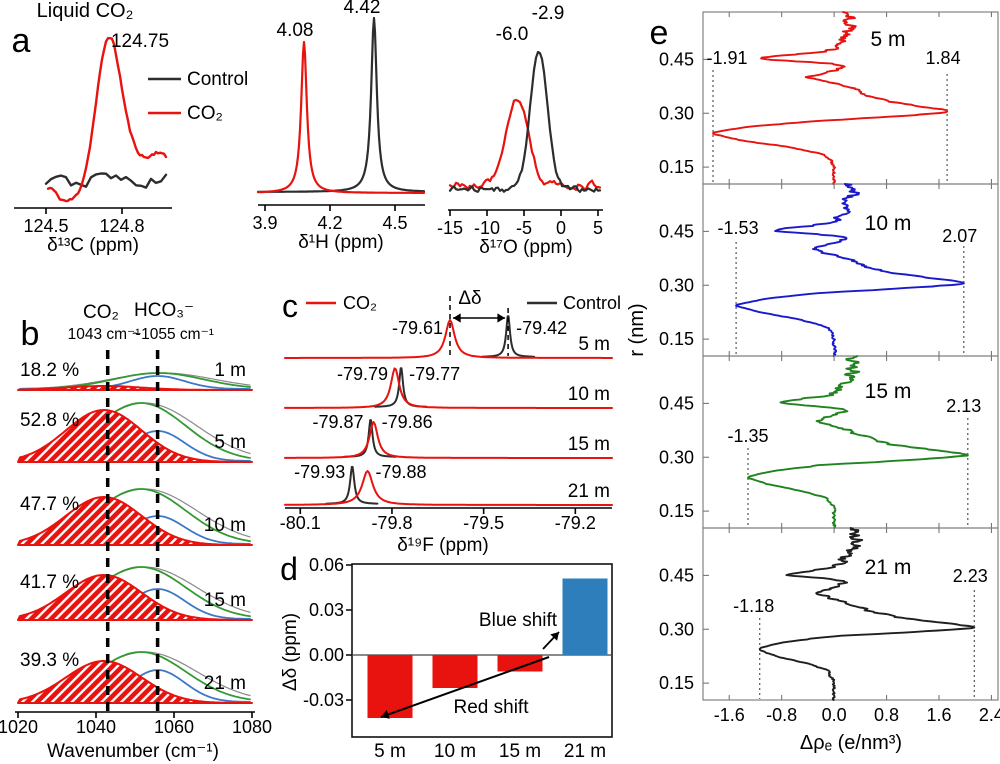  I want to click on x-tick-label: 0, so click(561, 228).